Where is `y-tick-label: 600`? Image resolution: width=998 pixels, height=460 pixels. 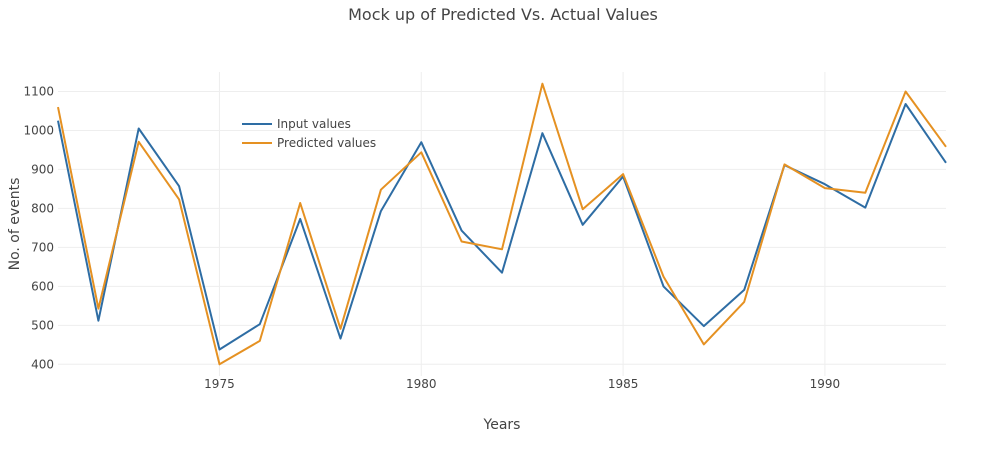 y-tick-label: 600 is located at coordinates (42, 286).